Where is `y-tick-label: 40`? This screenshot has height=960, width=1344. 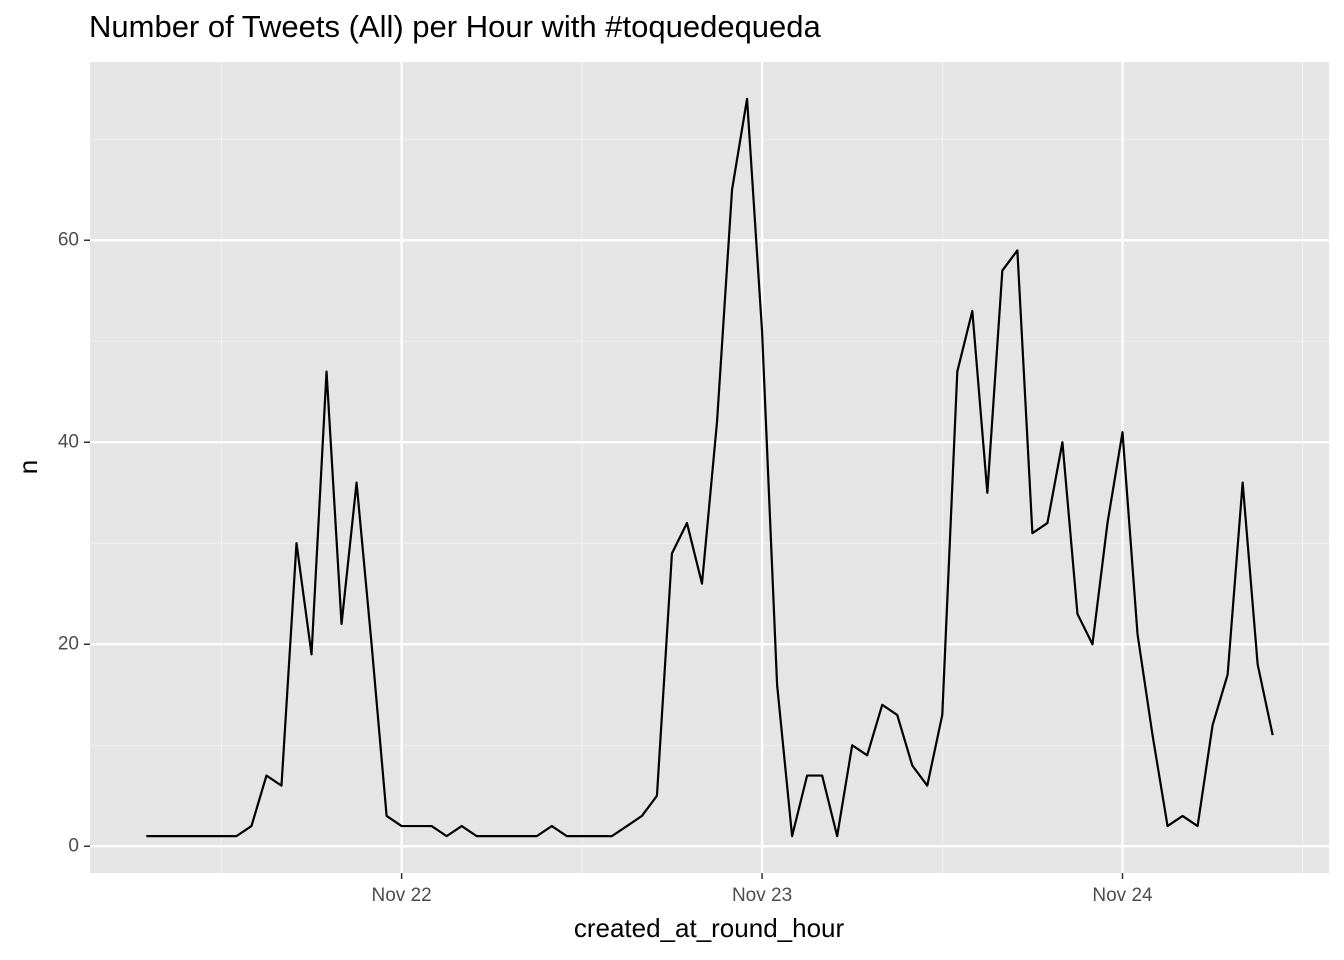 y-tick-label: 40 is located at coordinates (68, 441).